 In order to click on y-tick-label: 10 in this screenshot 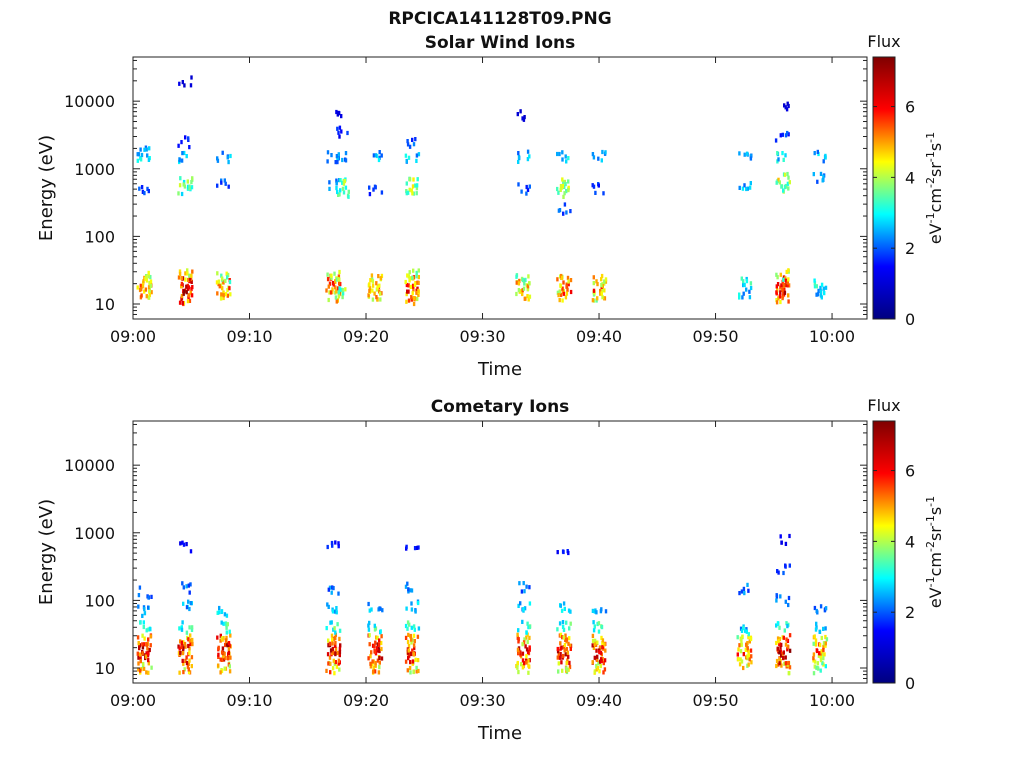, I will do `click(105, 668)`.